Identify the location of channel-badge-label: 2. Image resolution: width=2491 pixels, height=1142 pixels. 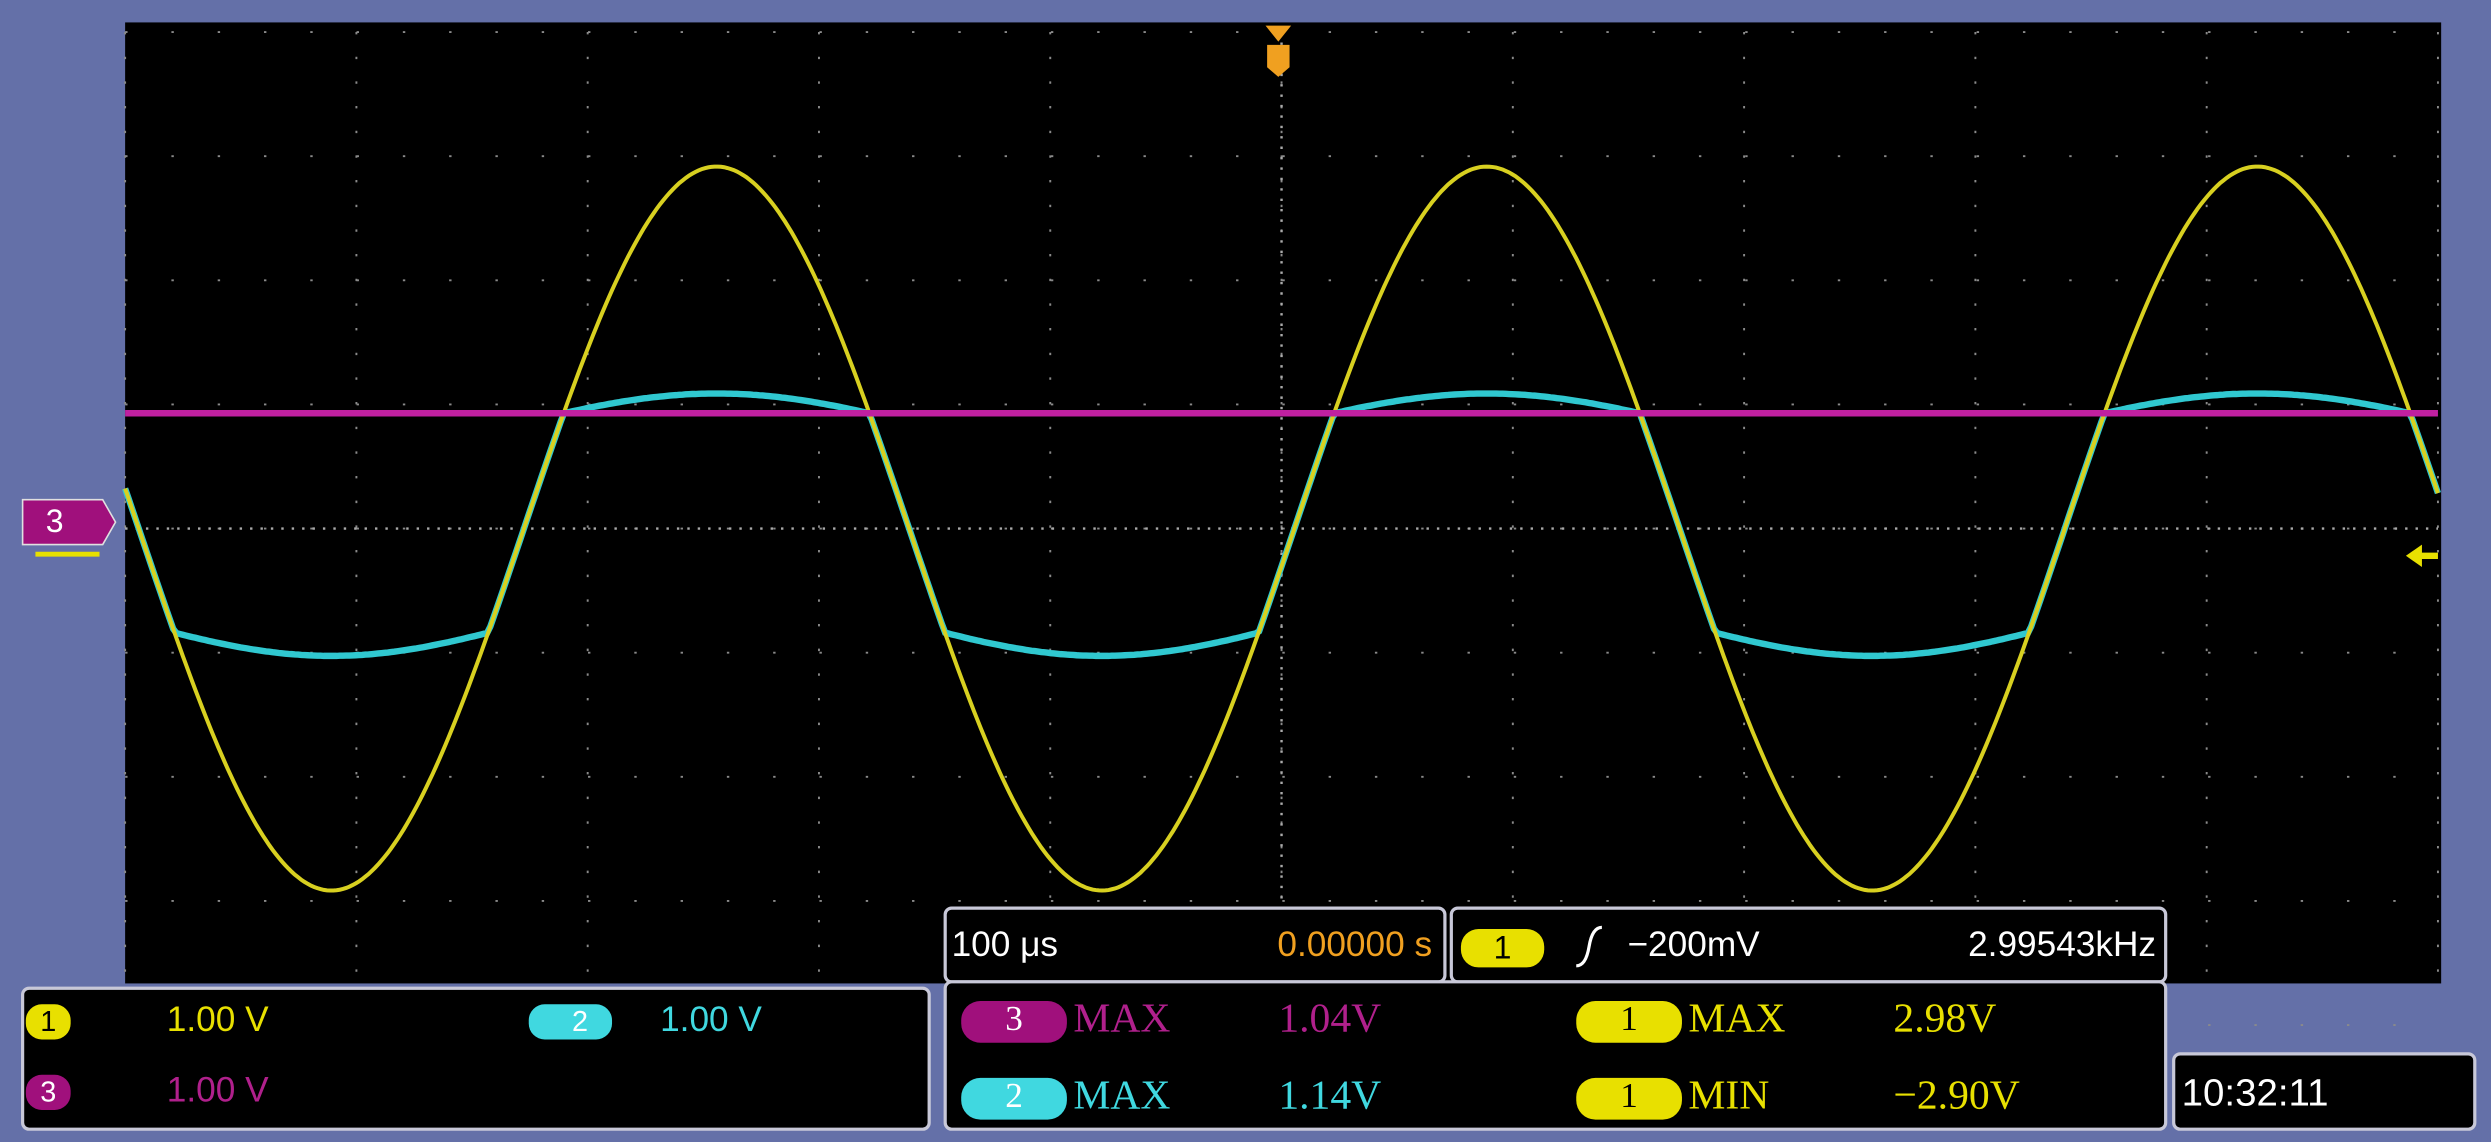
(580, 1022).